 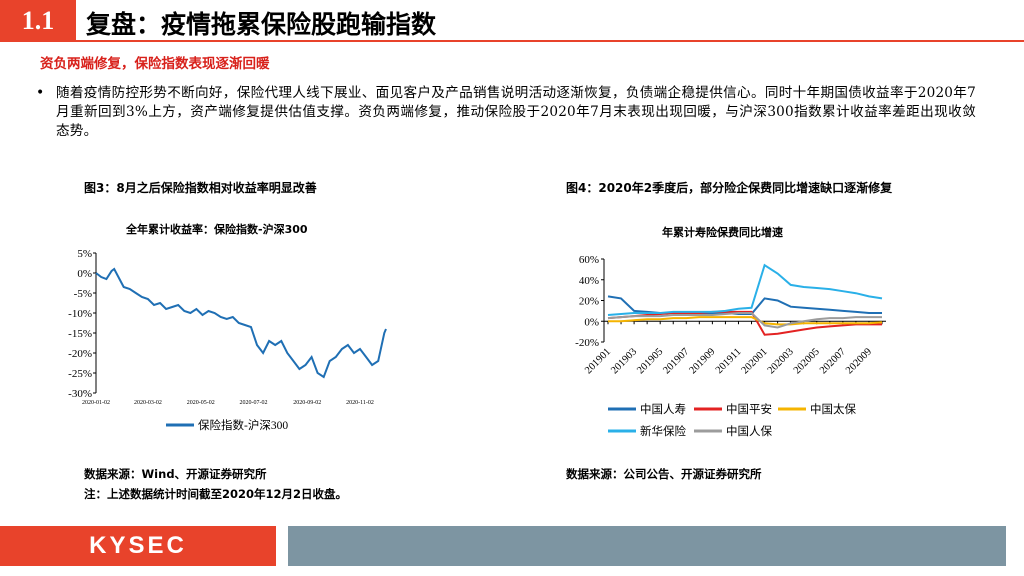 I want to click on figure3-source: 数据来源：Wind、开源证券研究所, so click(x=175, y=474).